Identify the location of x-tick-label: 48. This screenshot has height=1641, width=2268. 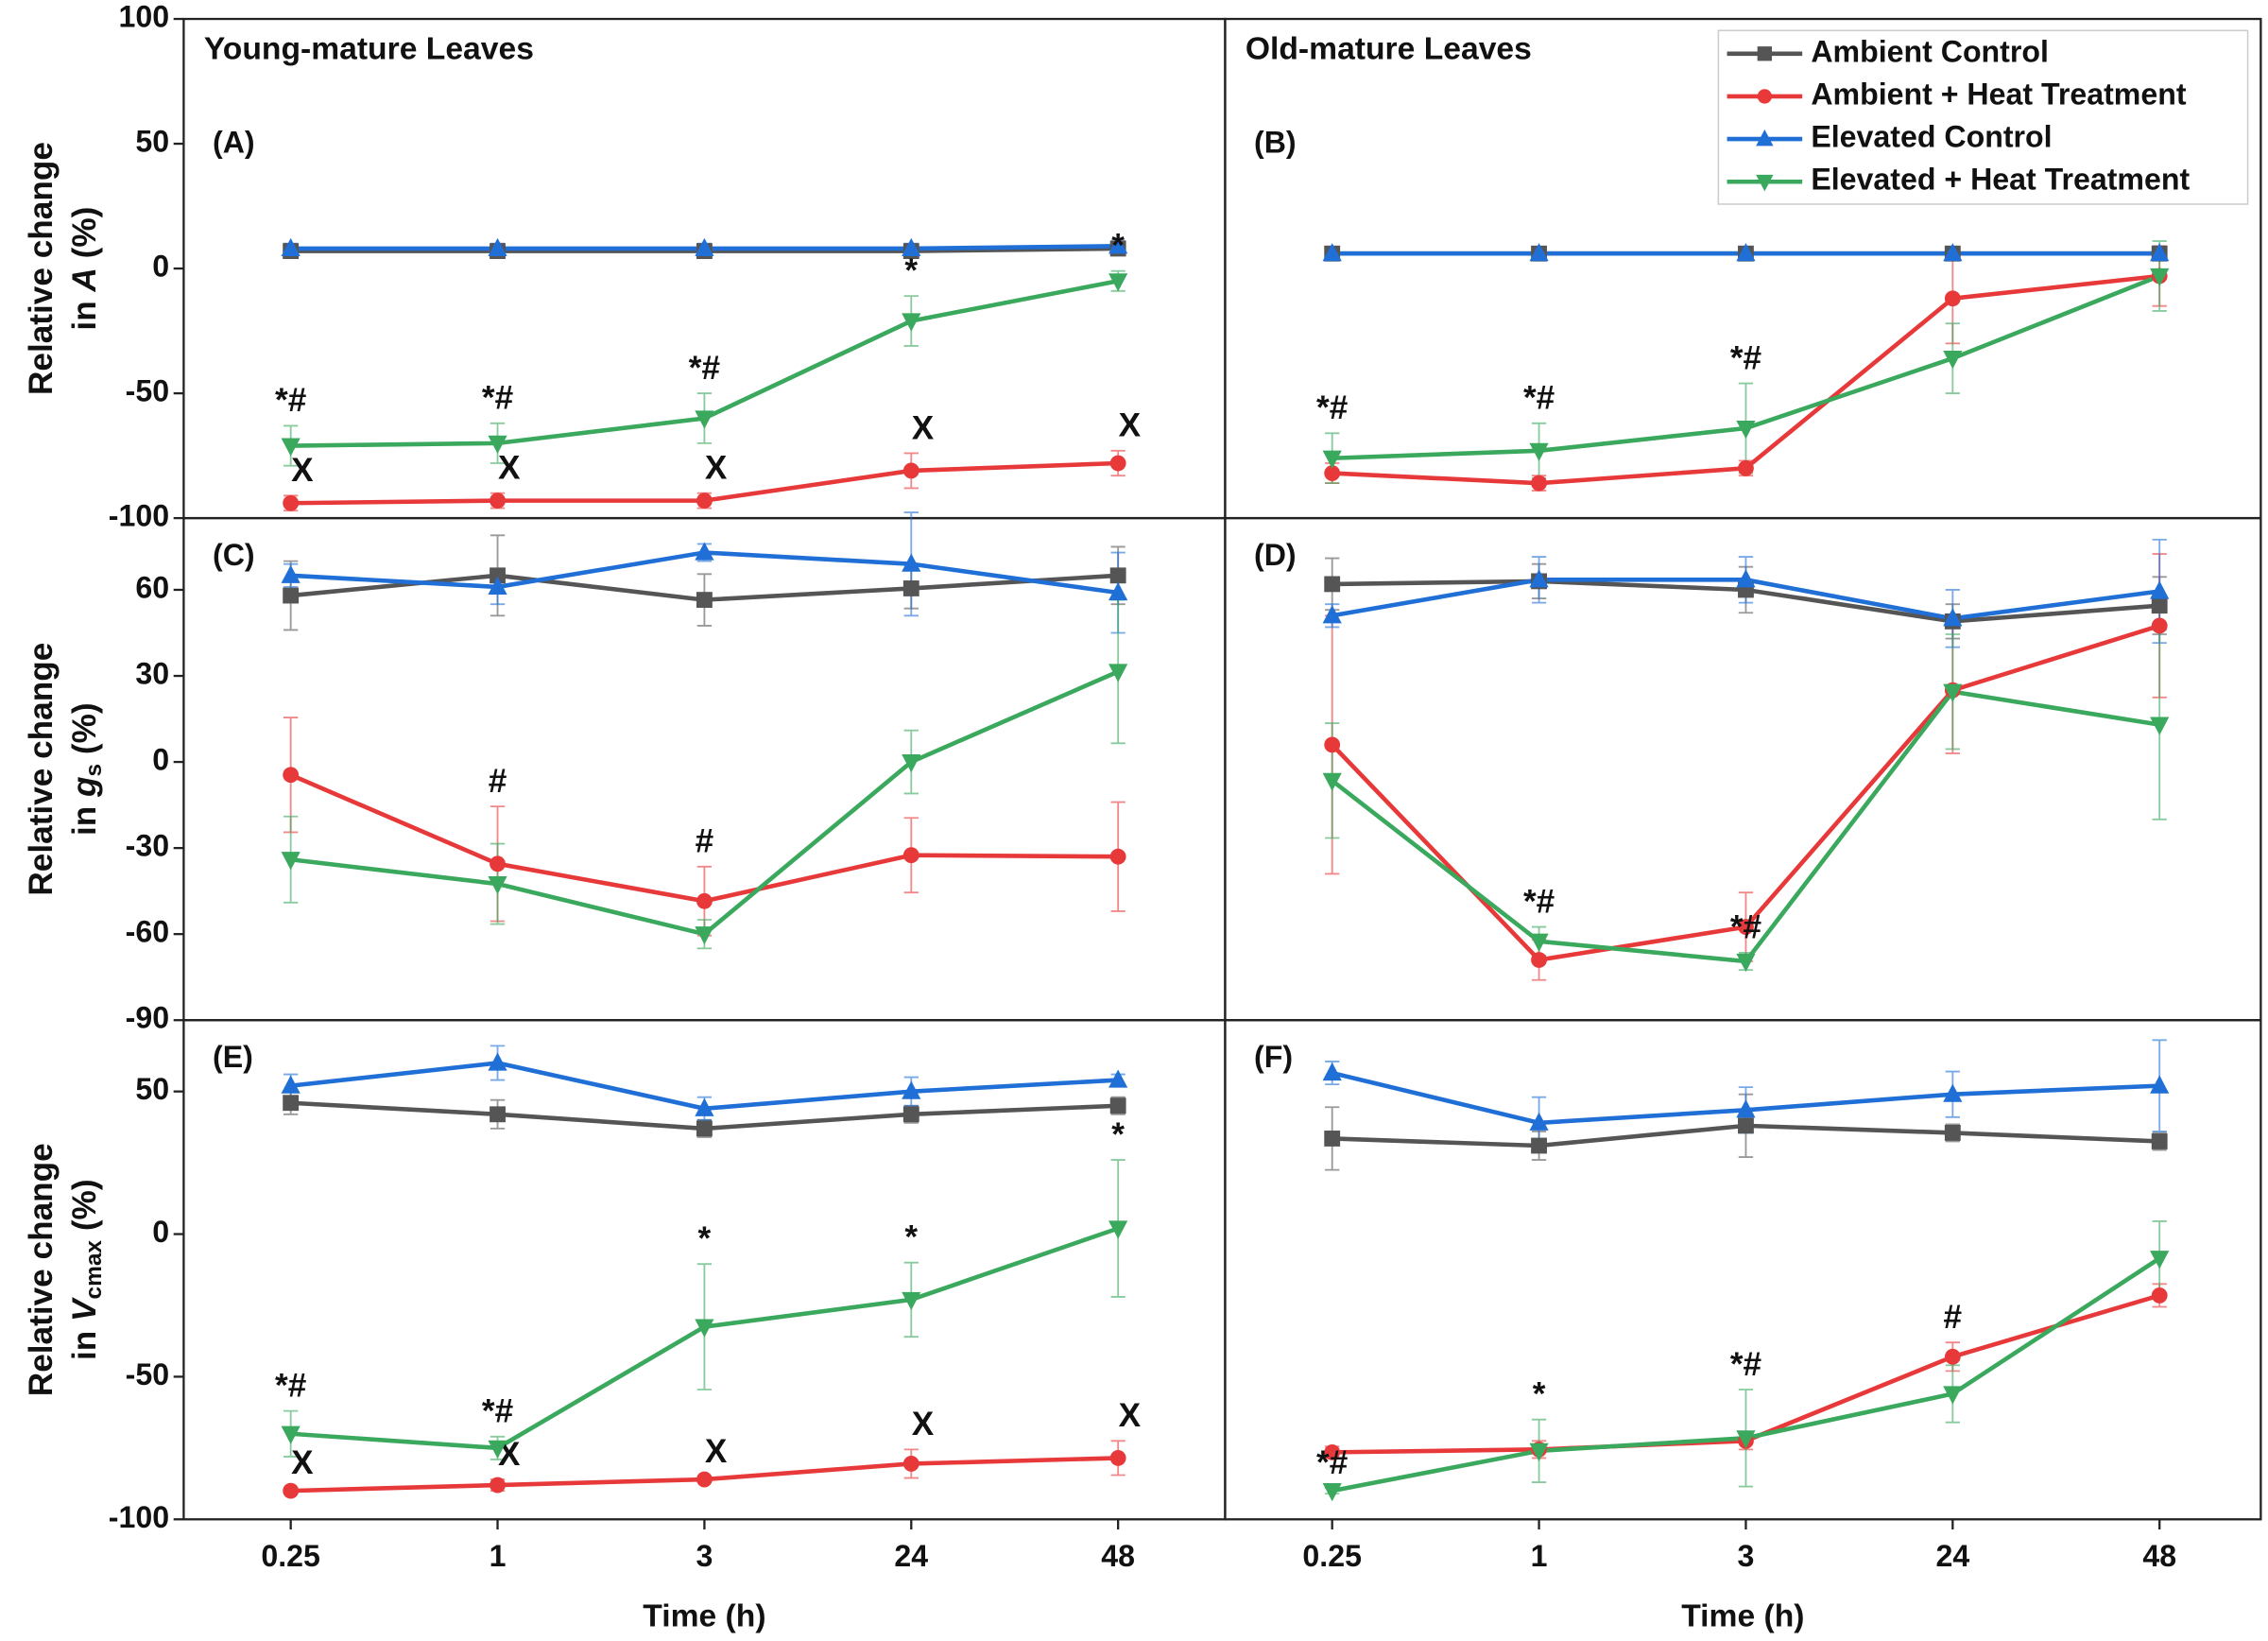
(1118, 1556).